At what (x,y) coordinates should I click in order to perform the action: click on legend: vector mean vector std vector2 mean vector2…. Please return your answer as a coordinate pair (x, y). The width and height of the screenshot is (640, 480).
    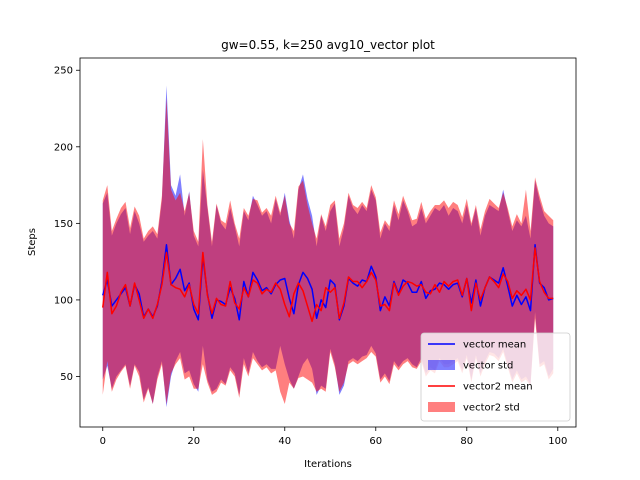
    Looking at the image, I should click on (495, 377).